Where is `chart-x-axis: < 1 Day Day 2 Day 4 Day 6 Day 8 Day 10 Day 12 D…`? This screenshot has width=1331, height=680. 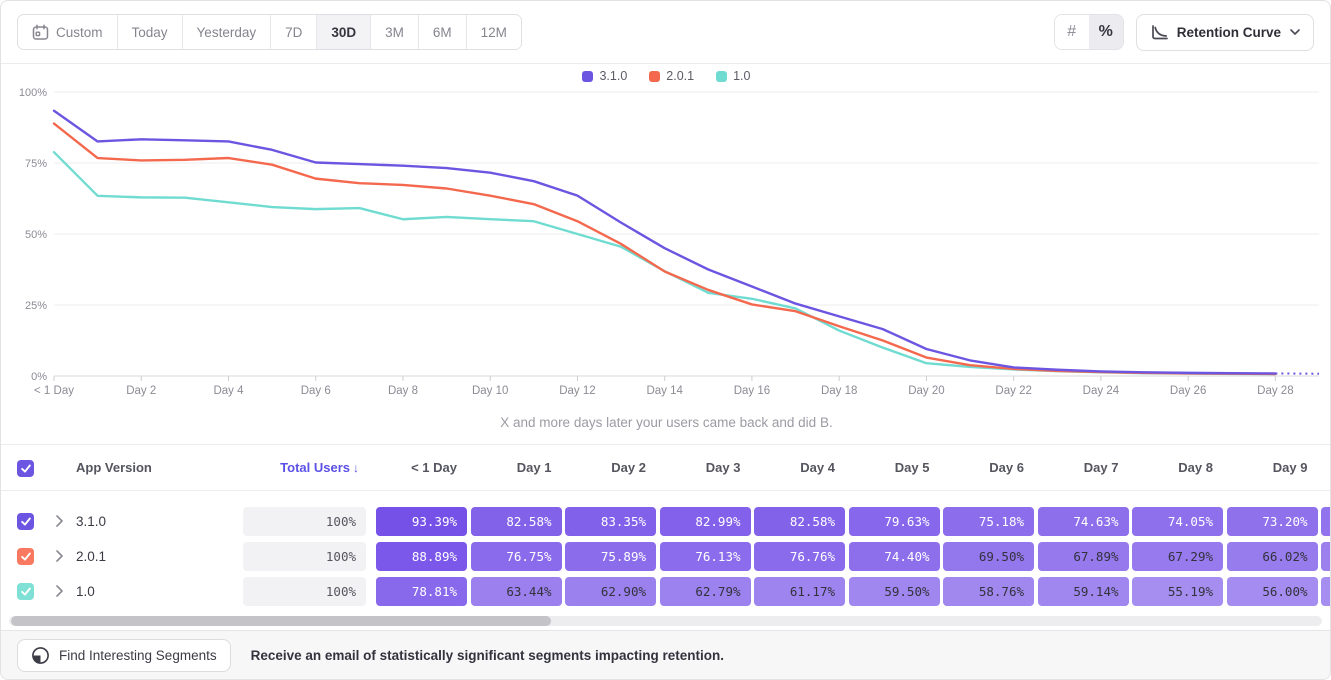
chart-x-axis: < 1 Day Day 2 Day 4 Day 6 Day 8 Day 10 Day 12 D… is located at coordinates (664, 386).